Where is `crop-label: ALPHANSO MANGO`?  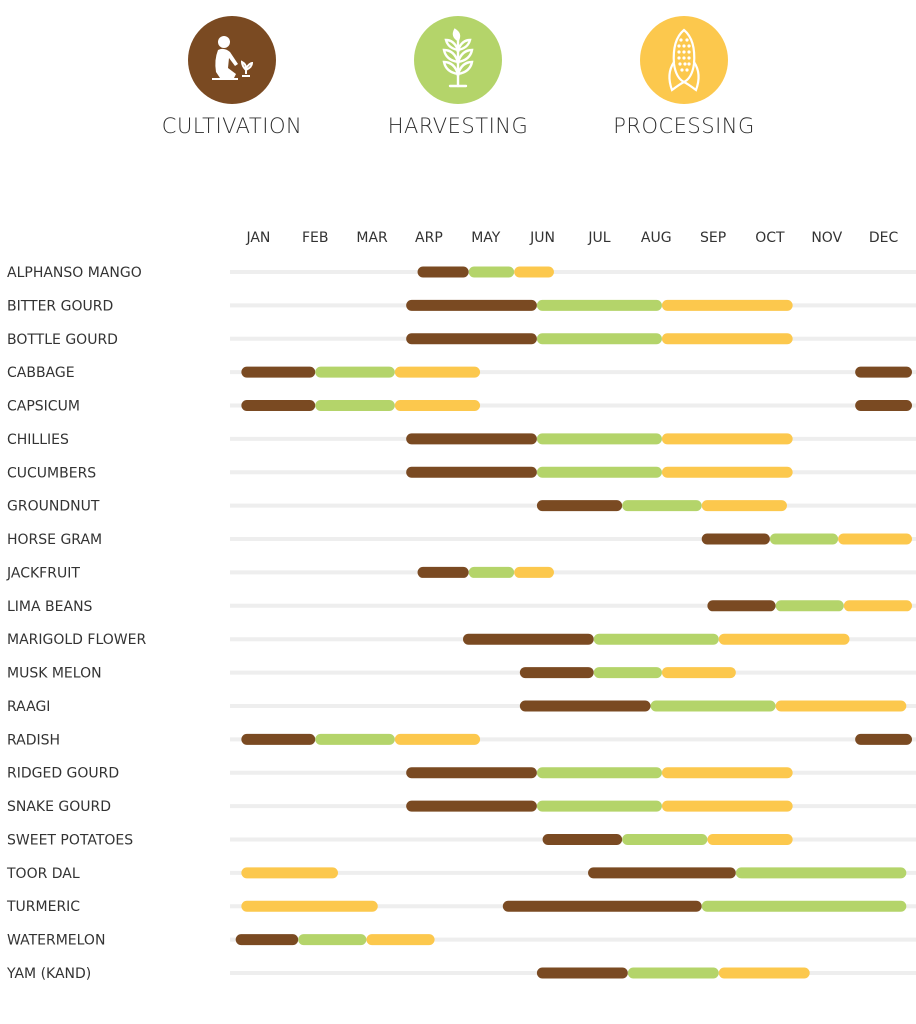 crop-label: ALPHANSO MANGO is located at coordinates (74, 273).